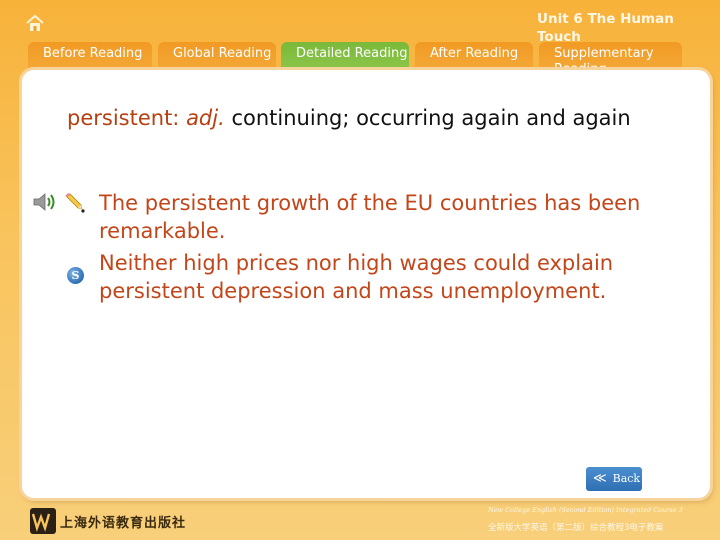  Describe the element at coordinates (75, 275) in the screenshot. I see `s-icon: S` at that location.